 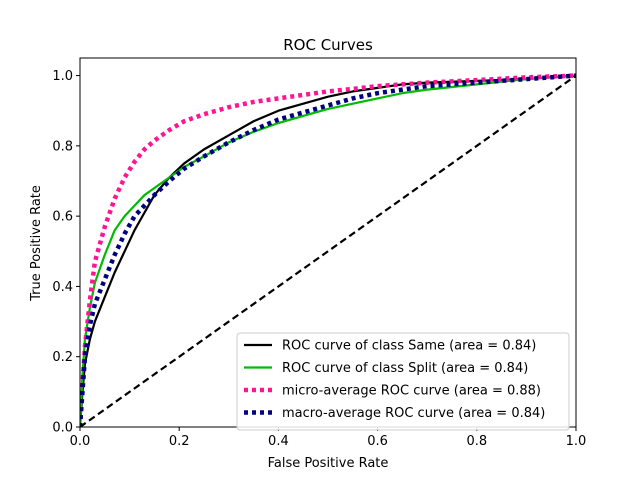 I want to click on x-axis-label: False Positive Rate, so click(x=328, y=463).